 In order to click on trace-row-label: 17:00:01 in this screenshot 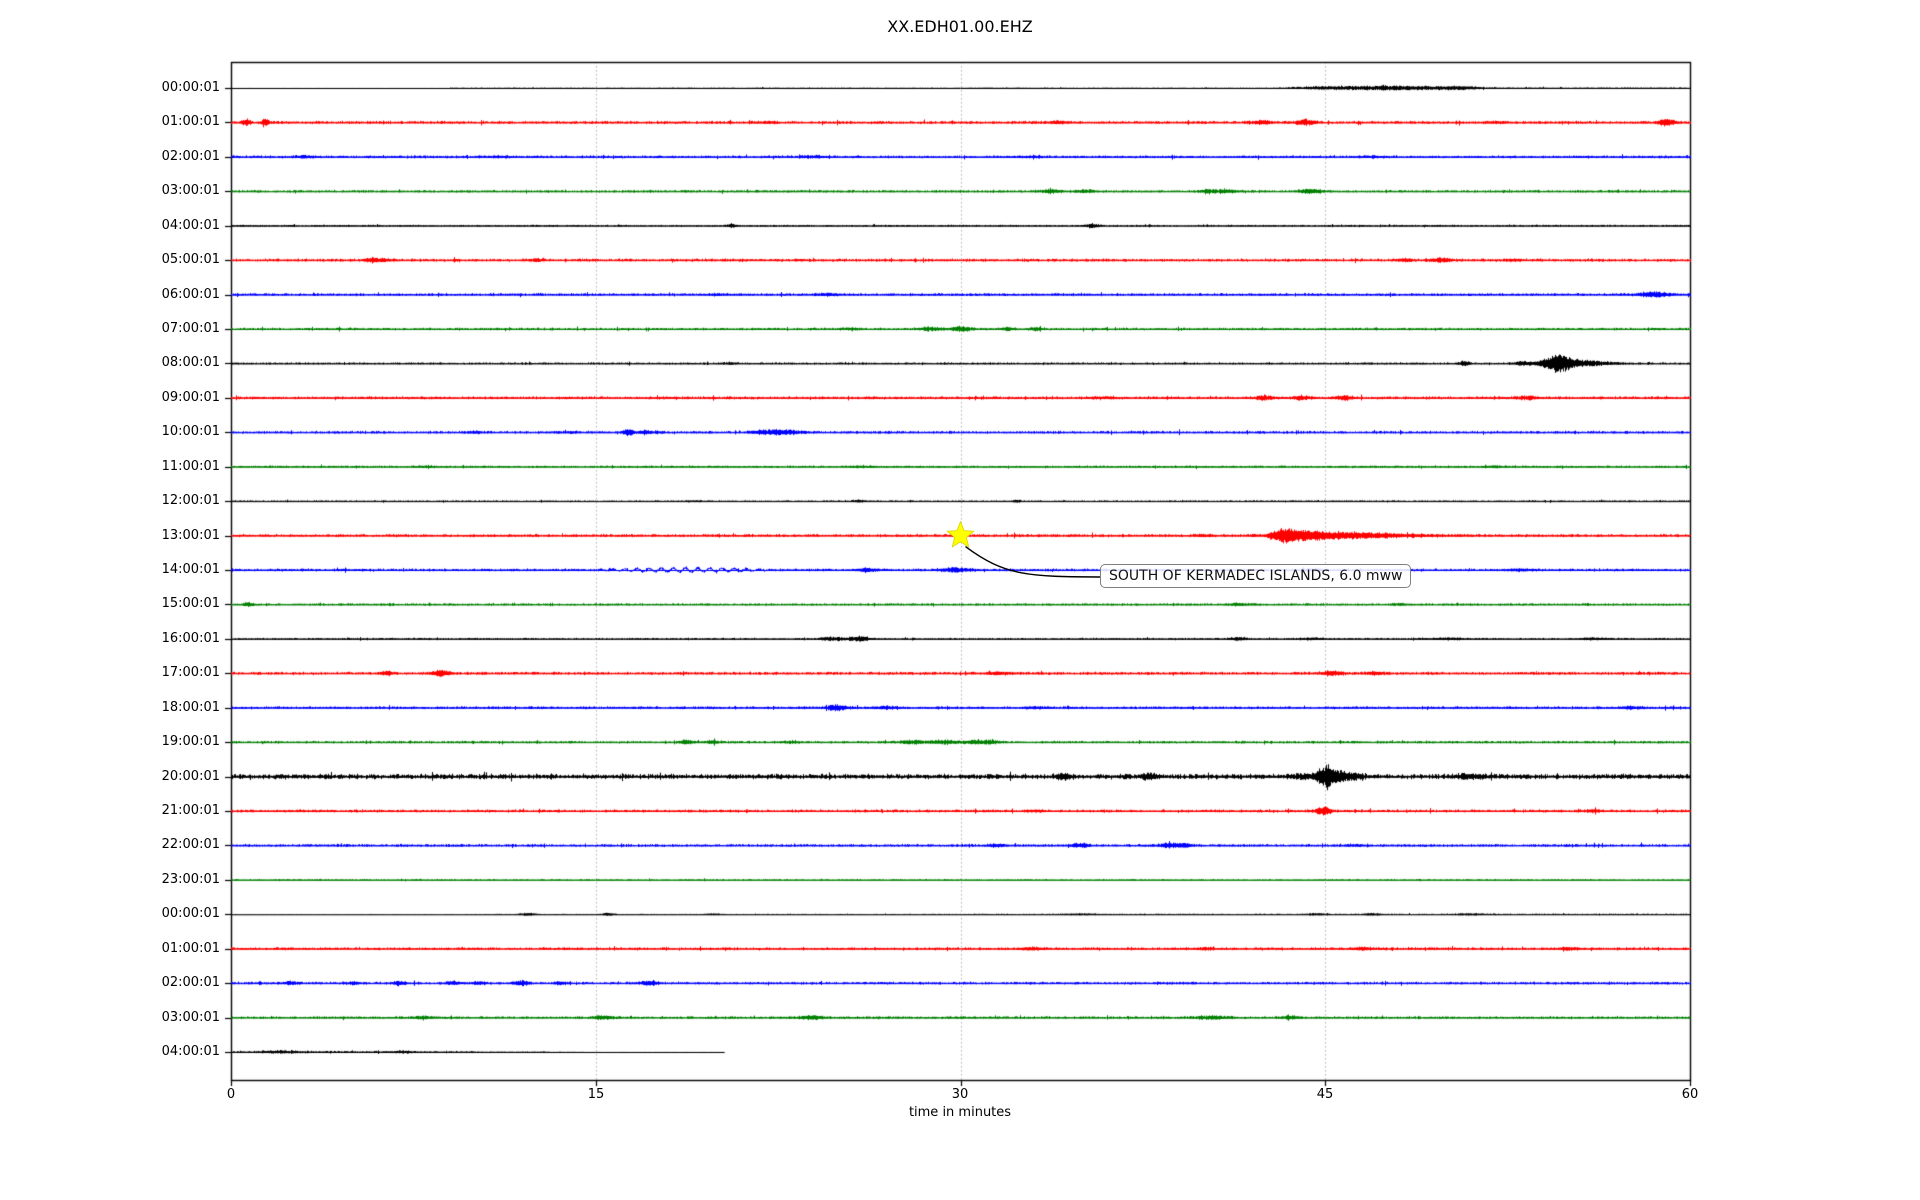, I will do `click(190, 673)`.